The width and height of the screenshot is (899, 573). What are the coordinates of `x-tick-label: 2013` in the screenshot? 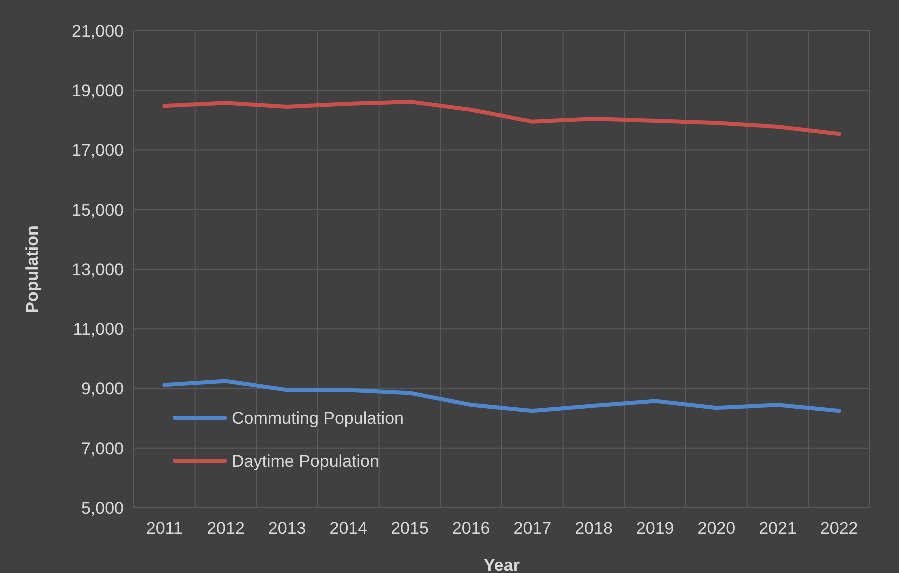 It's located at (287, 528).